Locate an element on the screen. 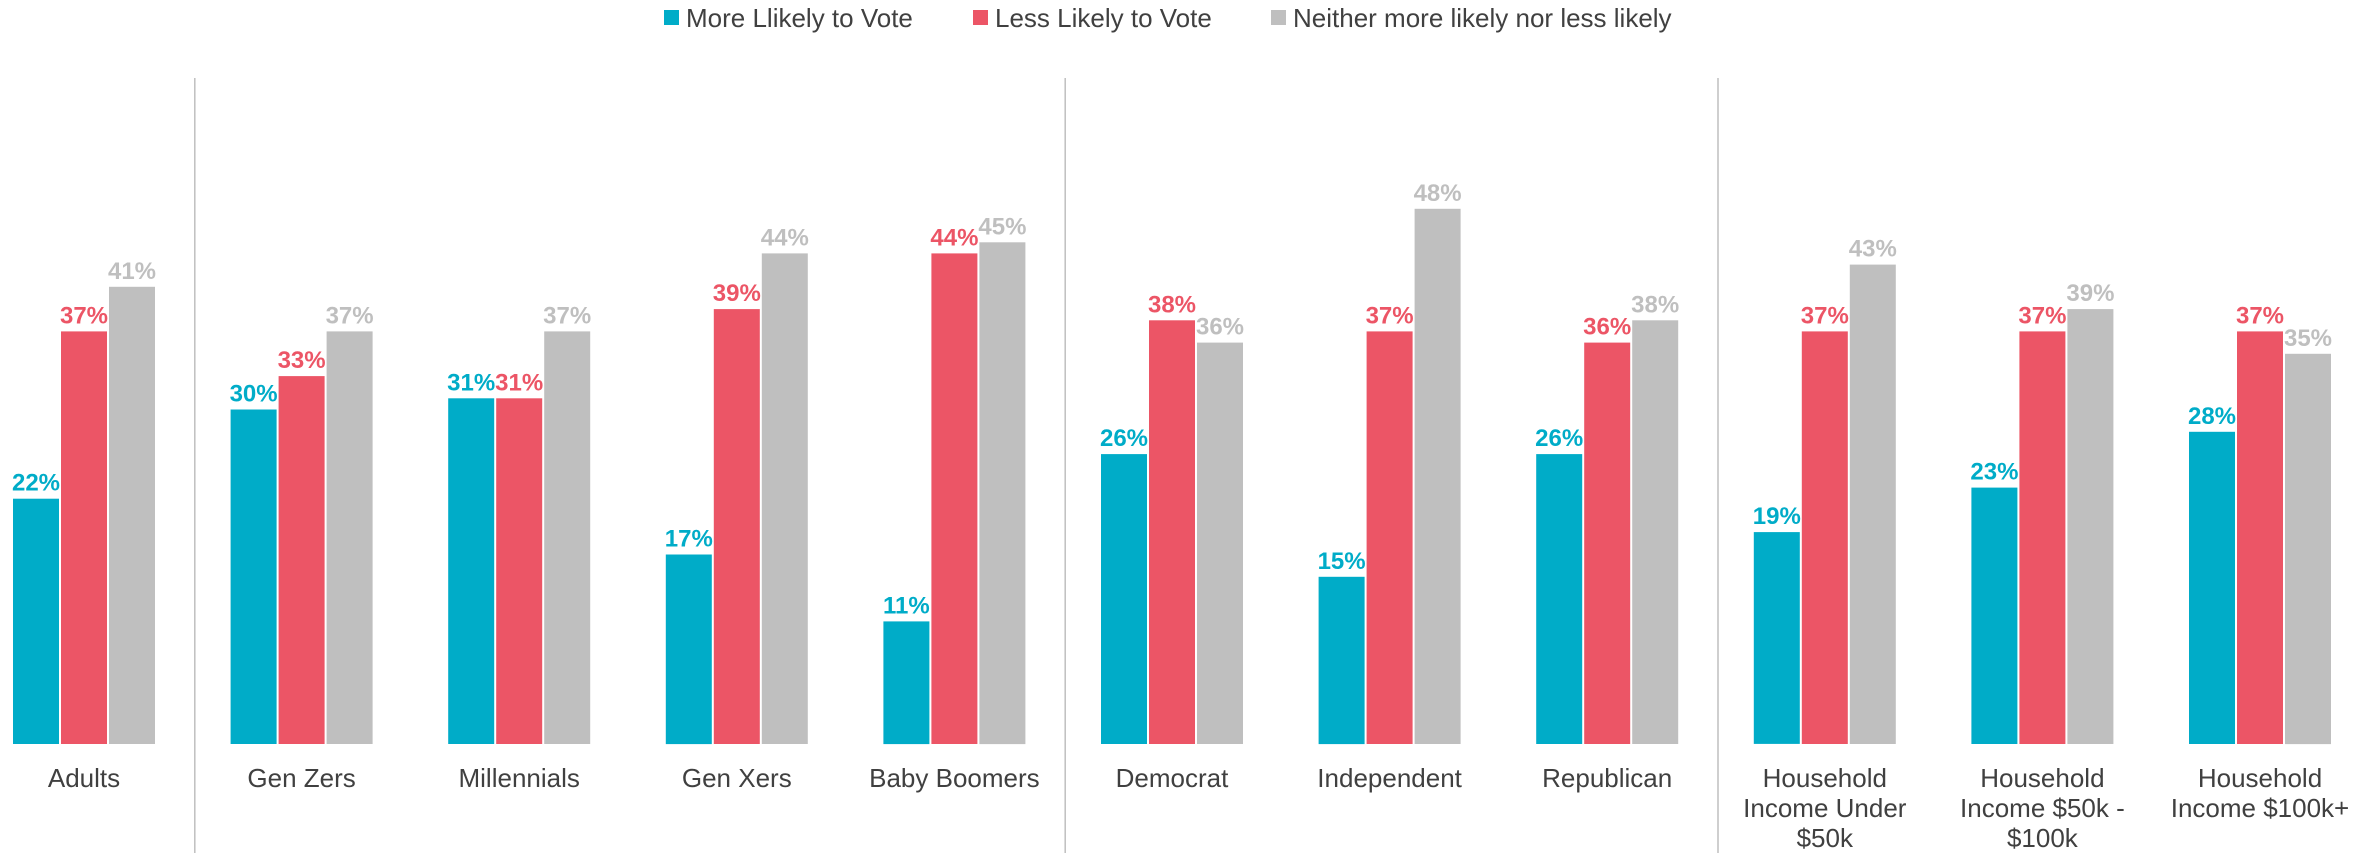 The image size is (2364, 853). data-label-series2-cat10: 35% is located at coordinates (2308, 338).